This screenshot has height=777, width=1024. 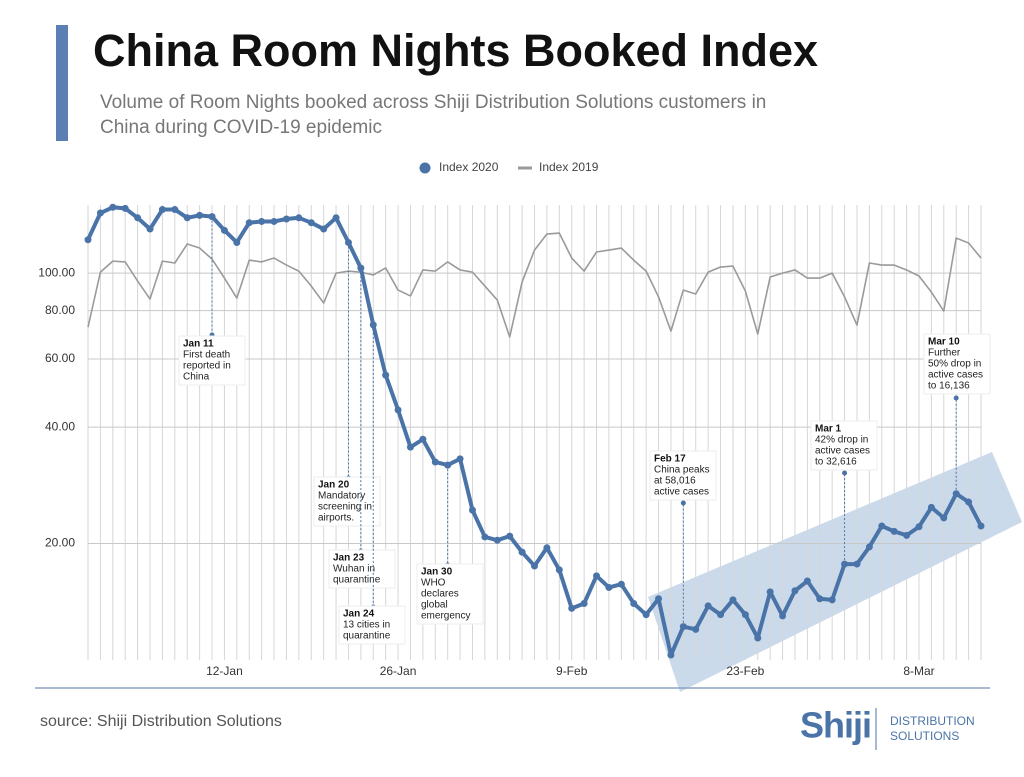 What do you see at coordinates (241, 127) in the screenshot?
I see `chart-subtitle: China during COVID-19 epidemic` at bounding box center [241, 127].